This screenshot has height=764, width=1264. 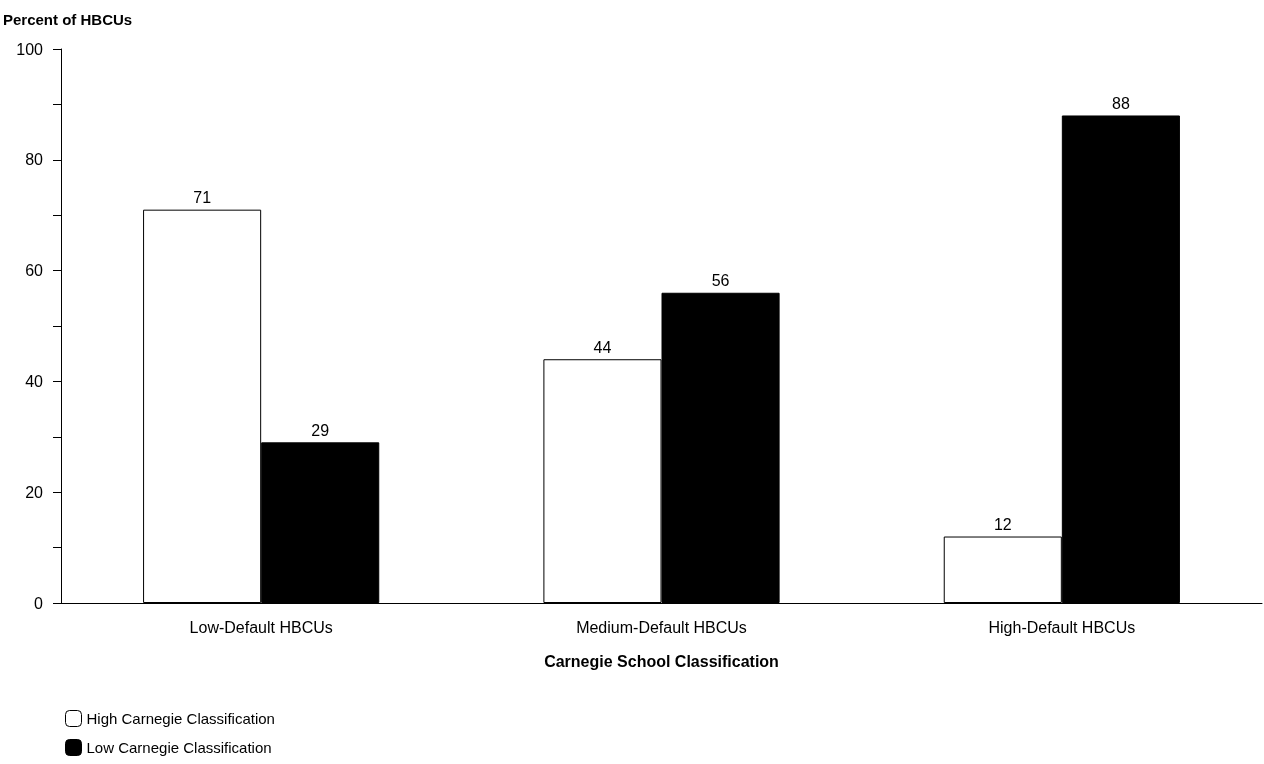 What do you see at coordinates (34, 492) in the screenshot?
I see `y-tick-label: 20` at bounding box center [34, 492].